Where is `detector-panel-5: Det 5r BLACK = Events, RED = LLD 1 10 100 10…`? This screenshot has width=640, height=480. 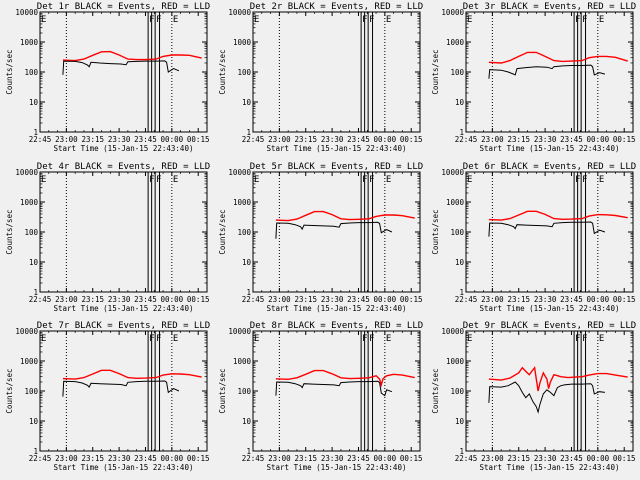
detector-panel-5: Det 5r BLACK = Events, RED = LLD 1 10 100 10… is located at coordinates (320, 237).